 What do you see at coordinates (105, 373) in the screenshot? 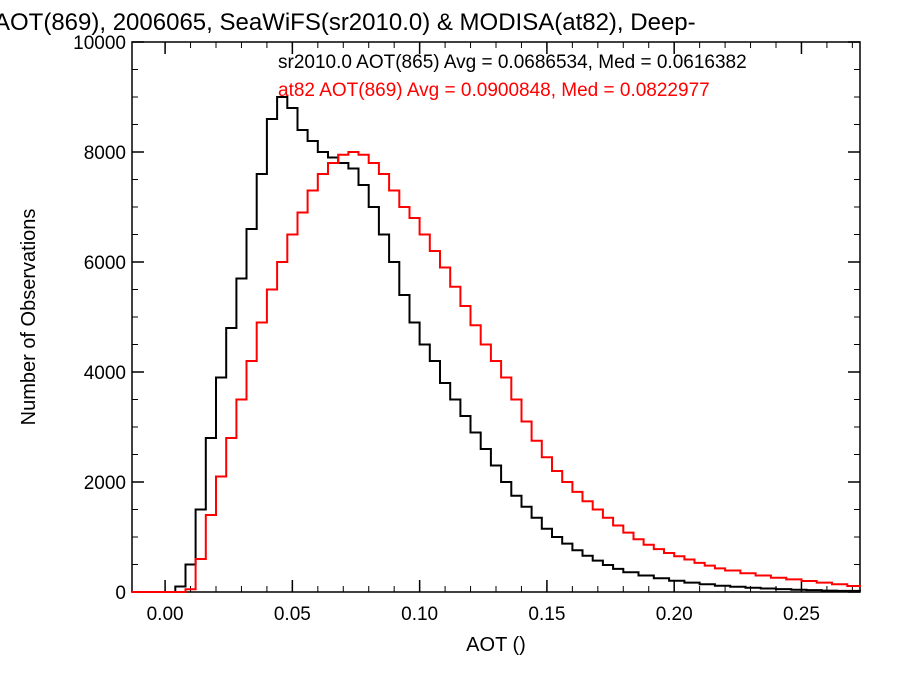
I see `y-tick-label: 4000` at bounding box center [105, 373].